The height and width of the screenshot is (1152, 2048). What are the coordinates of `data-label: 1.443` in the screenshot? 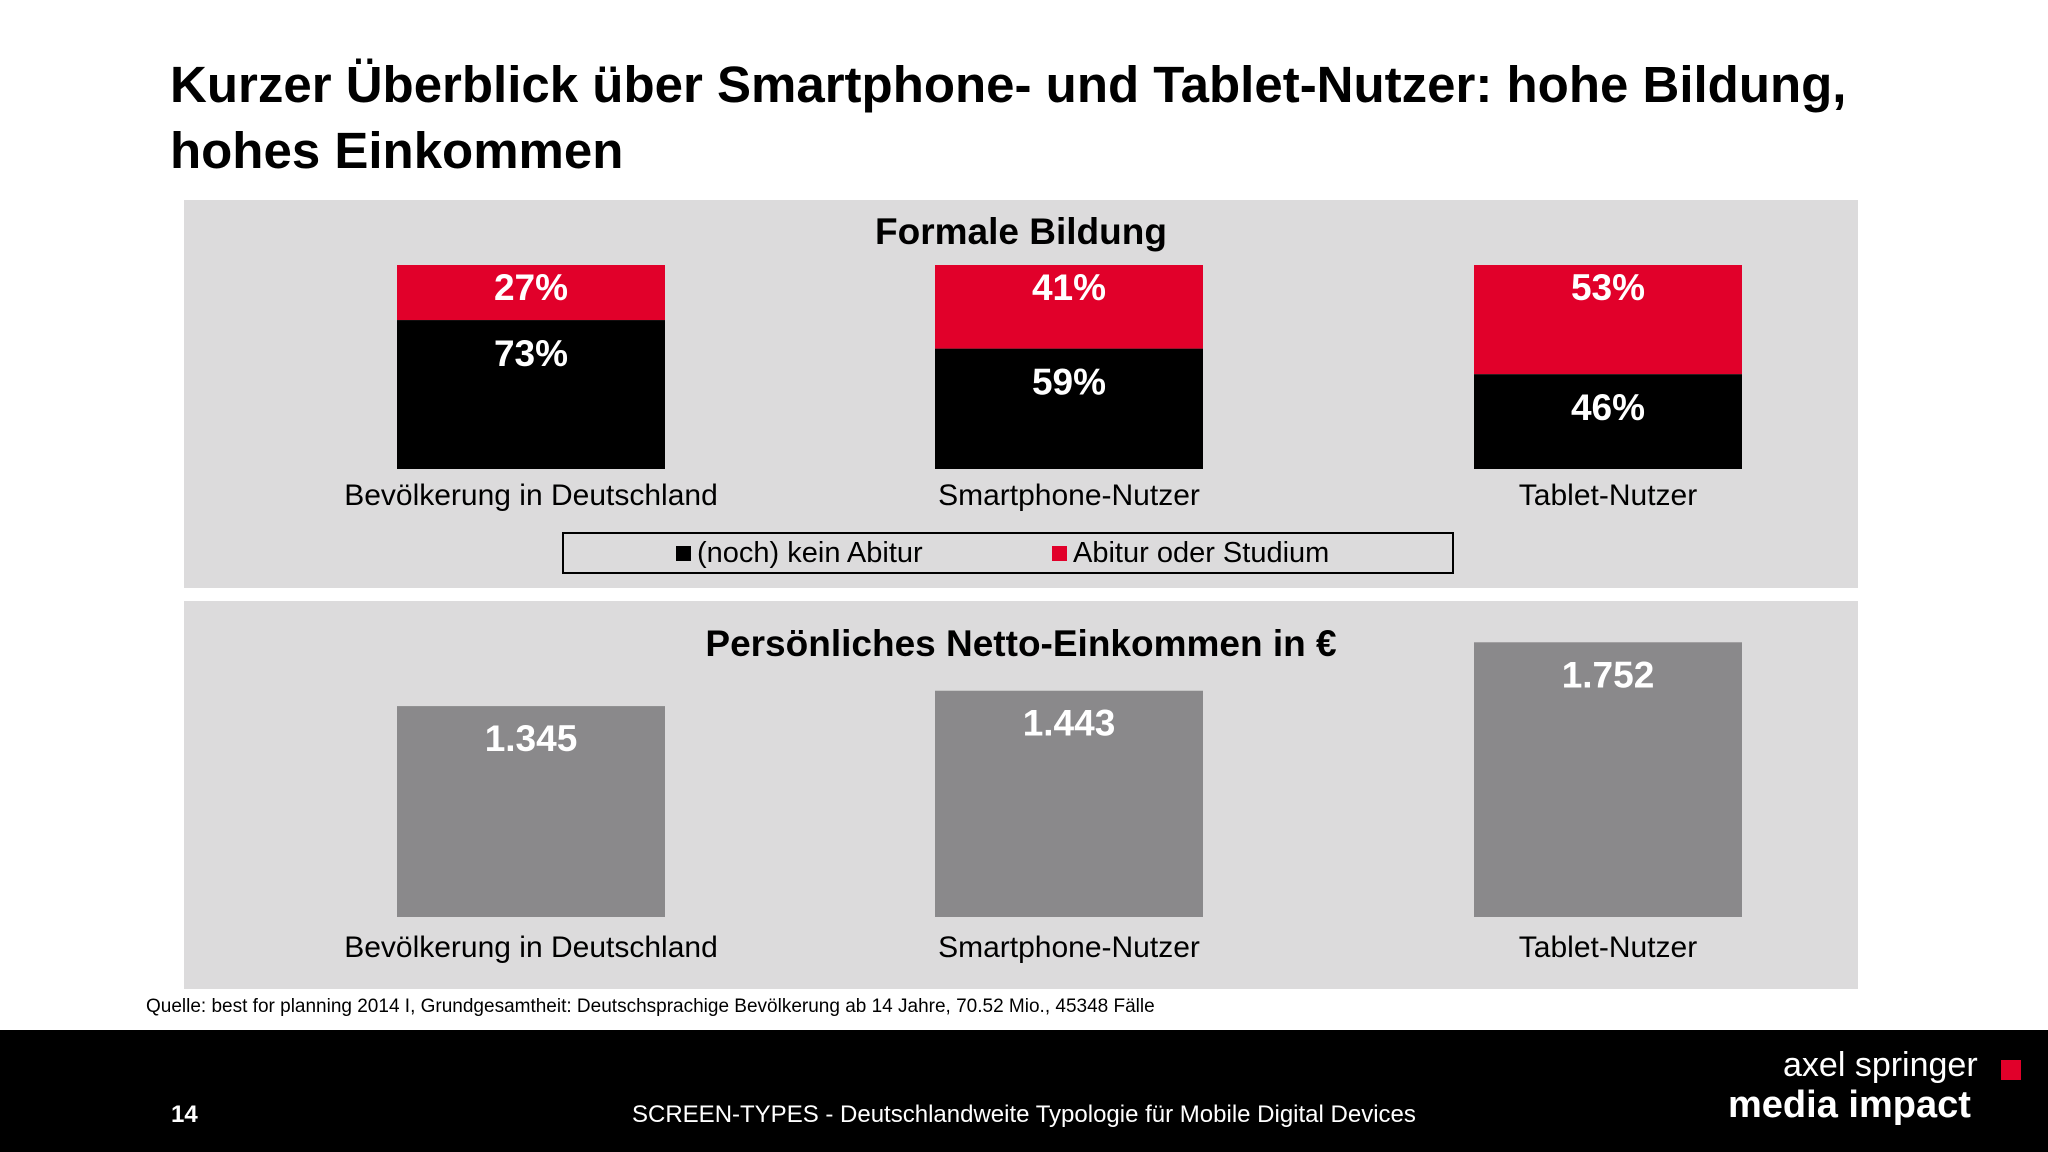 It's located at (1069, 723).